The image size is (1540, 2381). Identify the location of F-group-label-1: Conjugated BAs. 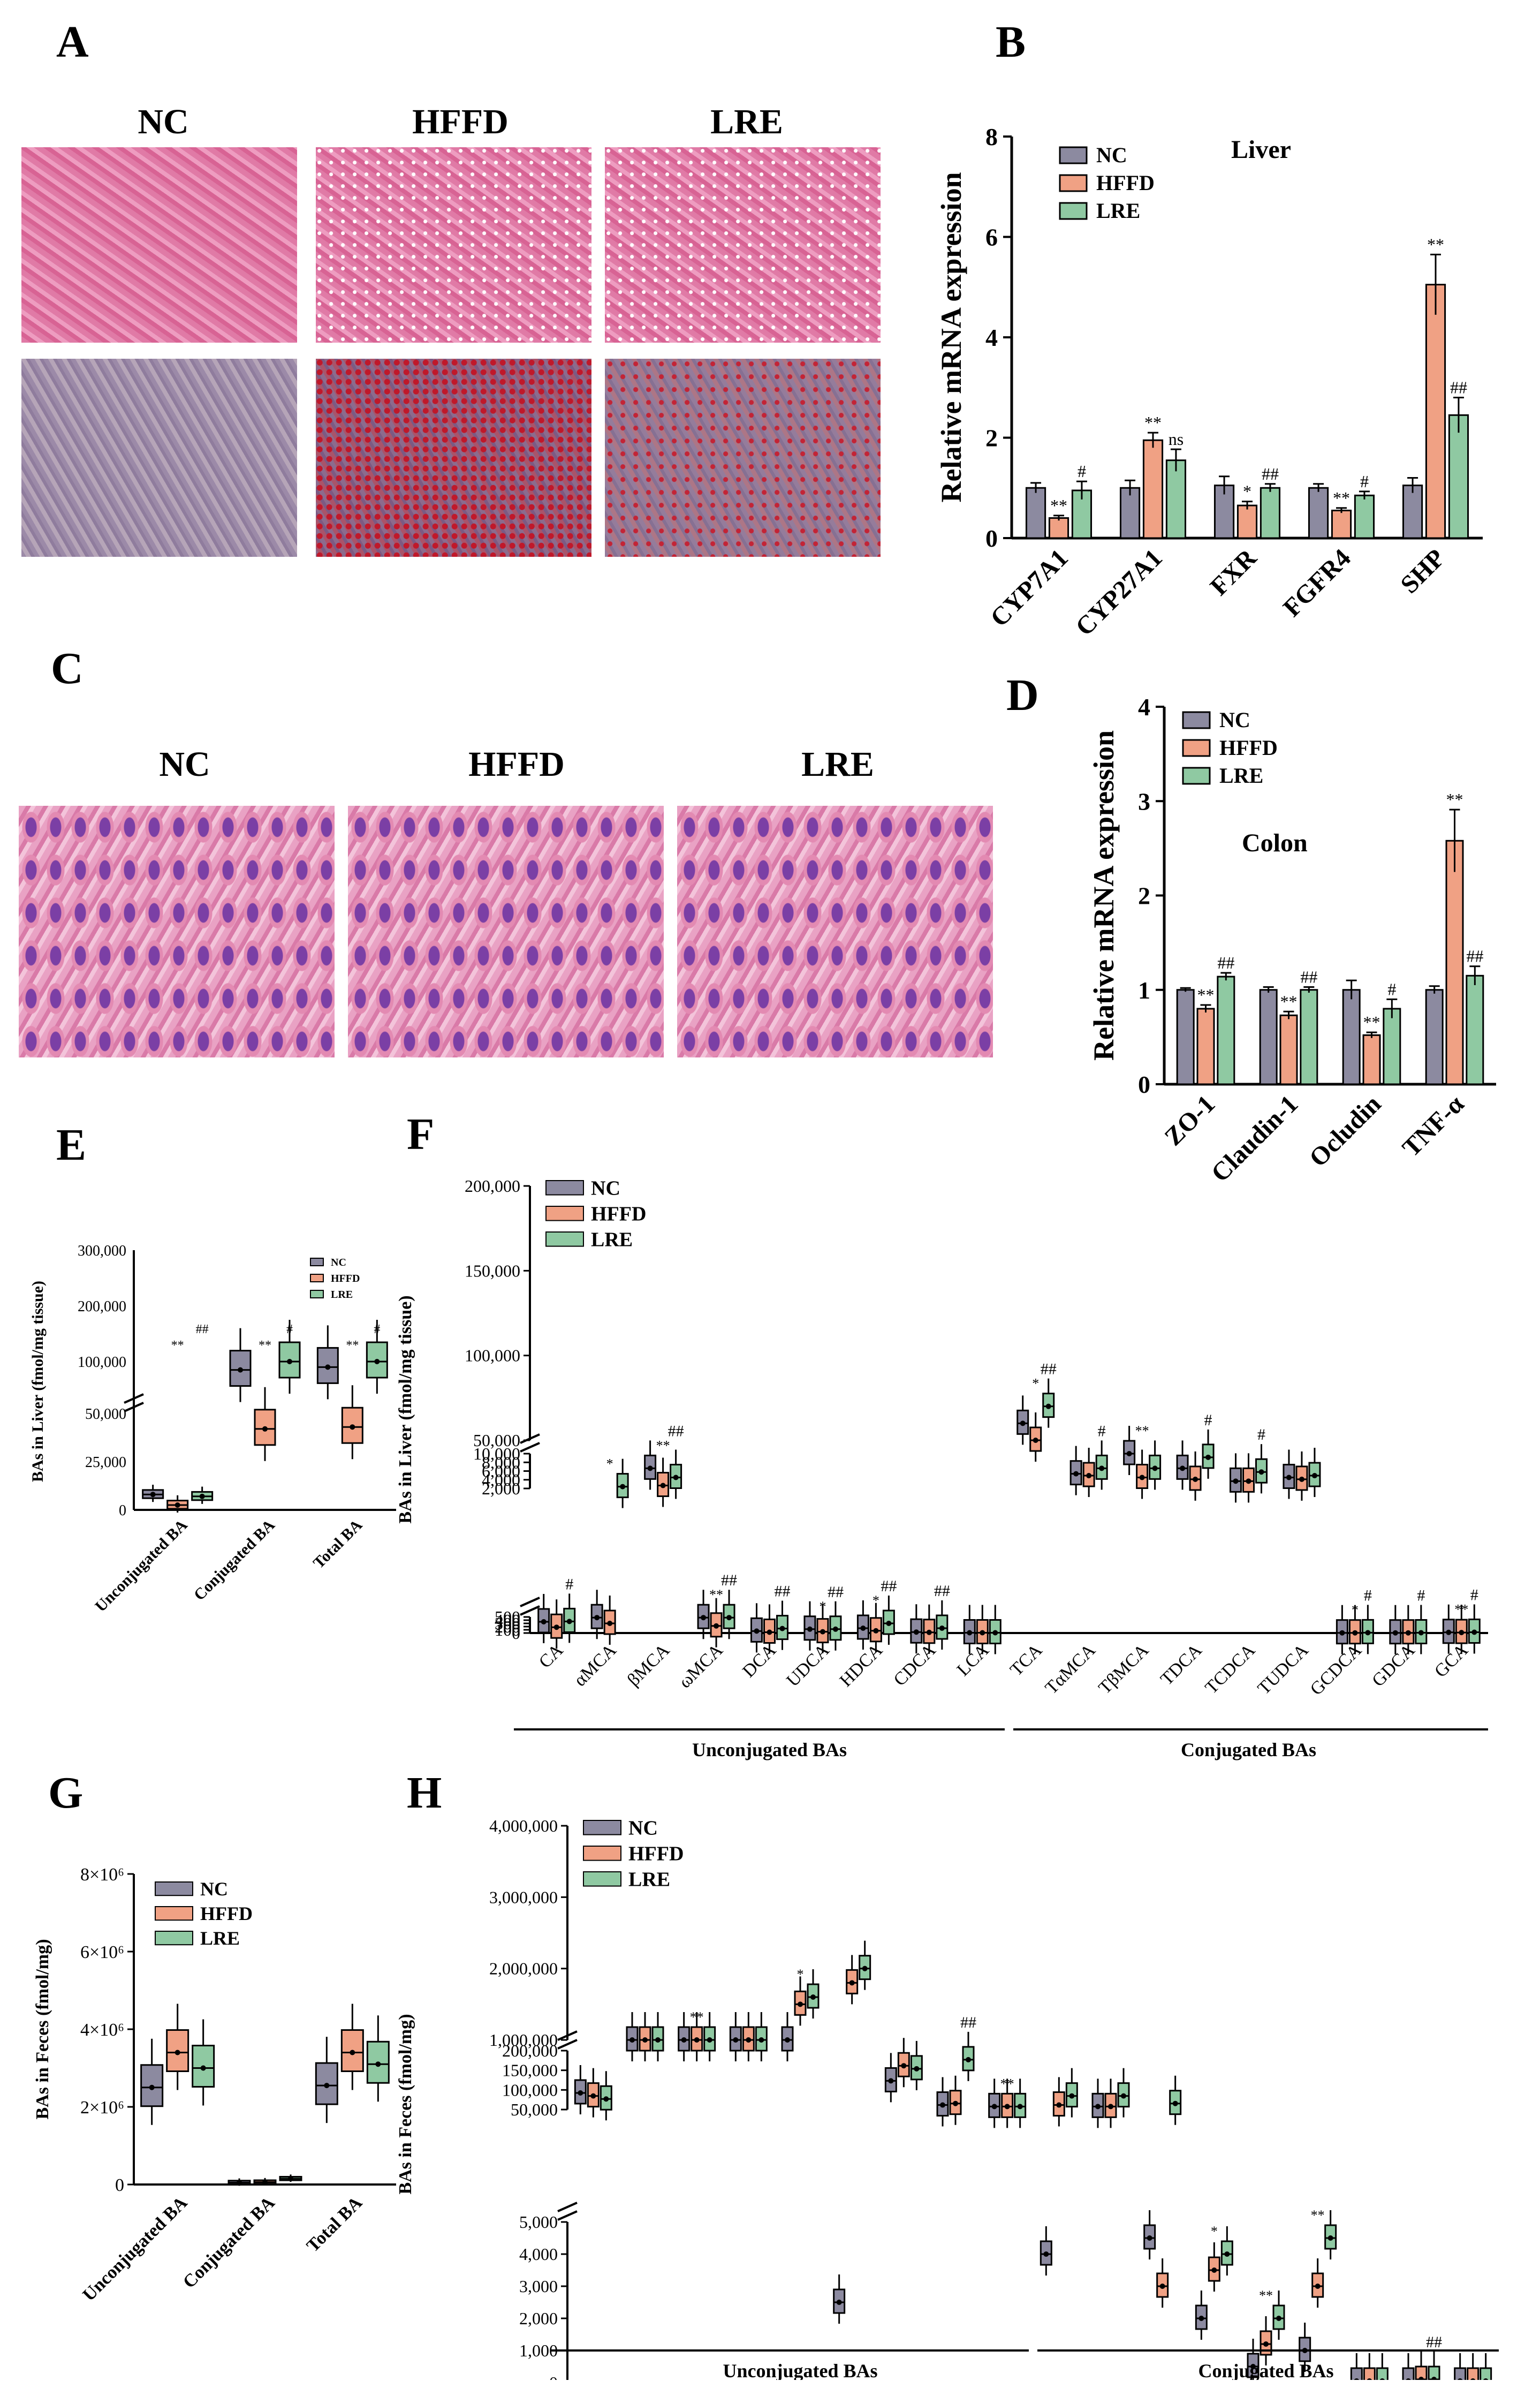
(1249, 1749).